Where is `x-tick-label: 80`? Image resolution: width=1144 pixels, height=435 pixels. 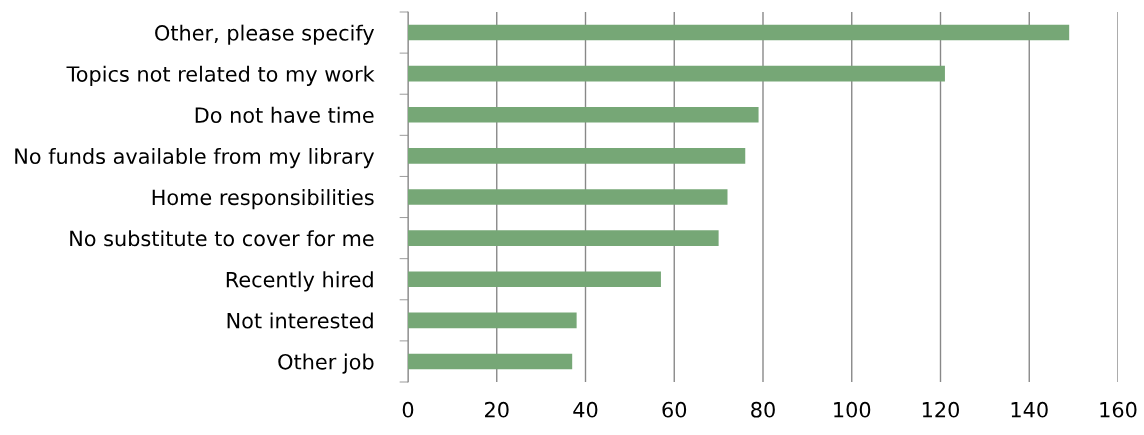
x-tick-label: 80 is located at coordinates (763, 409).